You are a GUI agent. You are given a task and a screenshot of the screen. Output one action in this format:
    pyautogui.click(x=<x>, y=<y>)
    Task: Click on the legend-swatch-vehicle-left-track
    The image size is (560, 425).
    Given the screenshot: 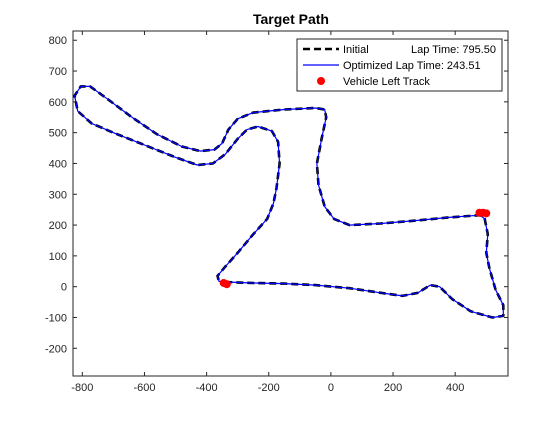 What is the action you would take?
    pyautogui.click(x=321, y=81)
    